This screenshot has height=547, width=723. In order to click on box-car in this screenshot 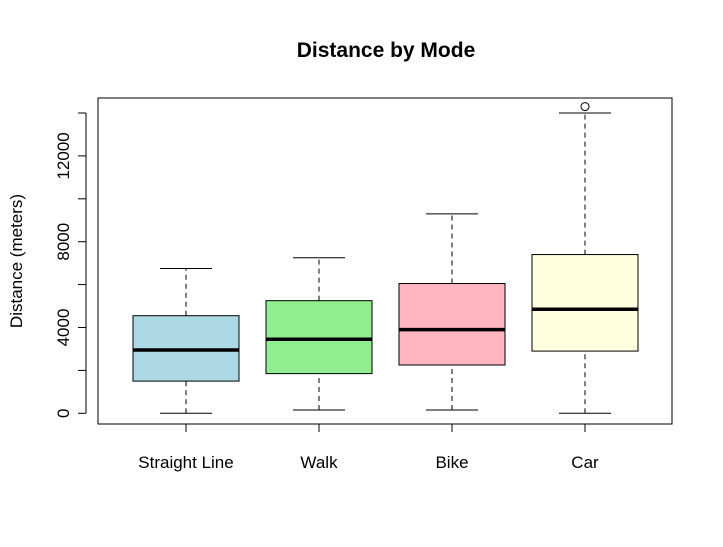, I will do `click(585, 303)`.